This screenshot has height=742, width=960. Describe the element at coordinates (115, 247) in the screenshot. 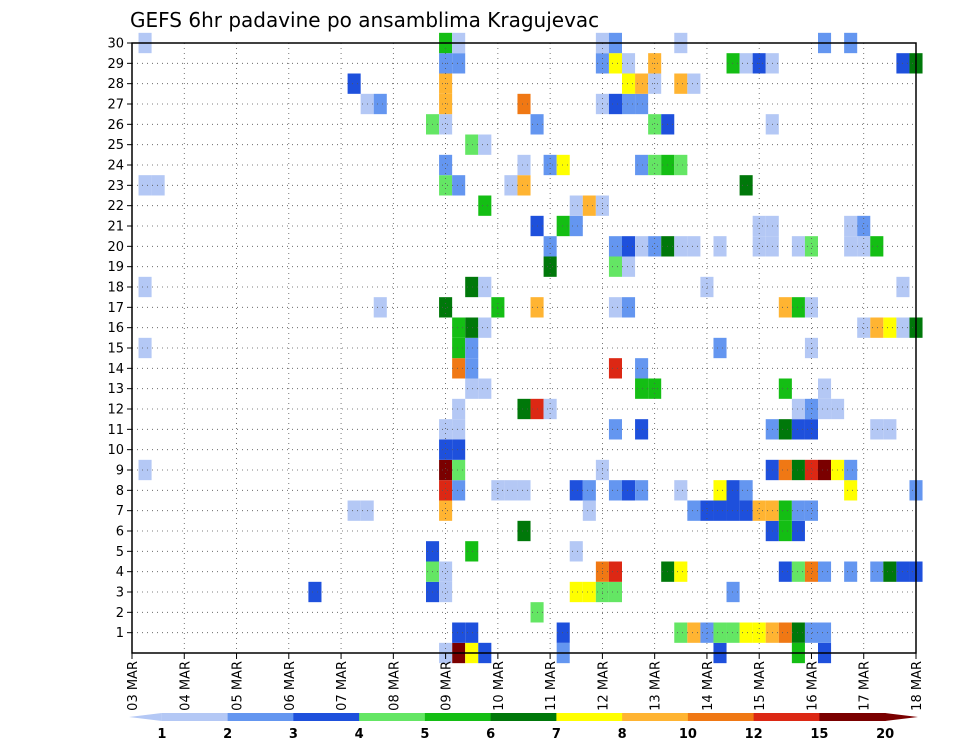

I see `y-tick-label: 20` at that location.